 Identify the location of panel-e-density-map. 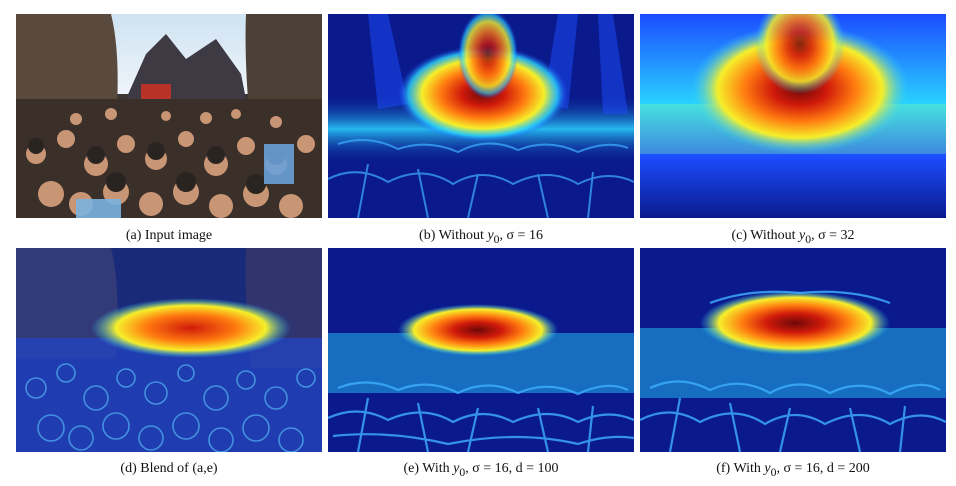
(481, 350).